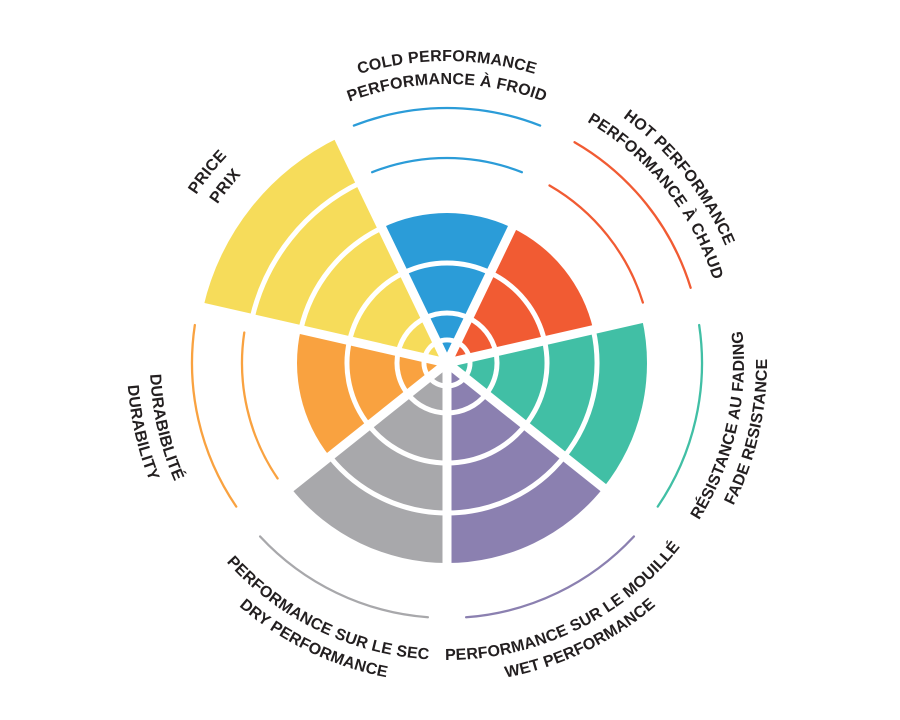 Image resolution: width=900 pixels, height=720 pixels. I want to click on sector-wedge-cold-performance, so click(447, 287).